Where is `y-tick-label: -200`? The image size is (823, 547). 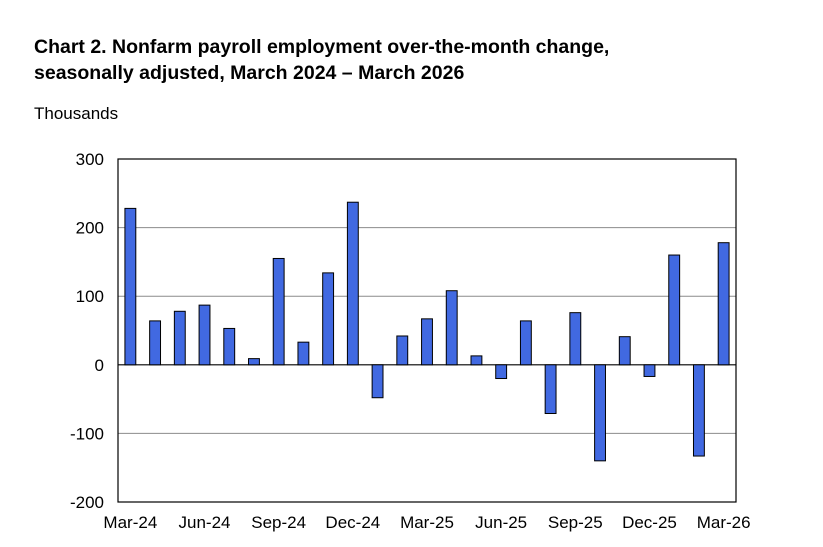
y-tick-label: -200 is located at coordinates (87, 502).